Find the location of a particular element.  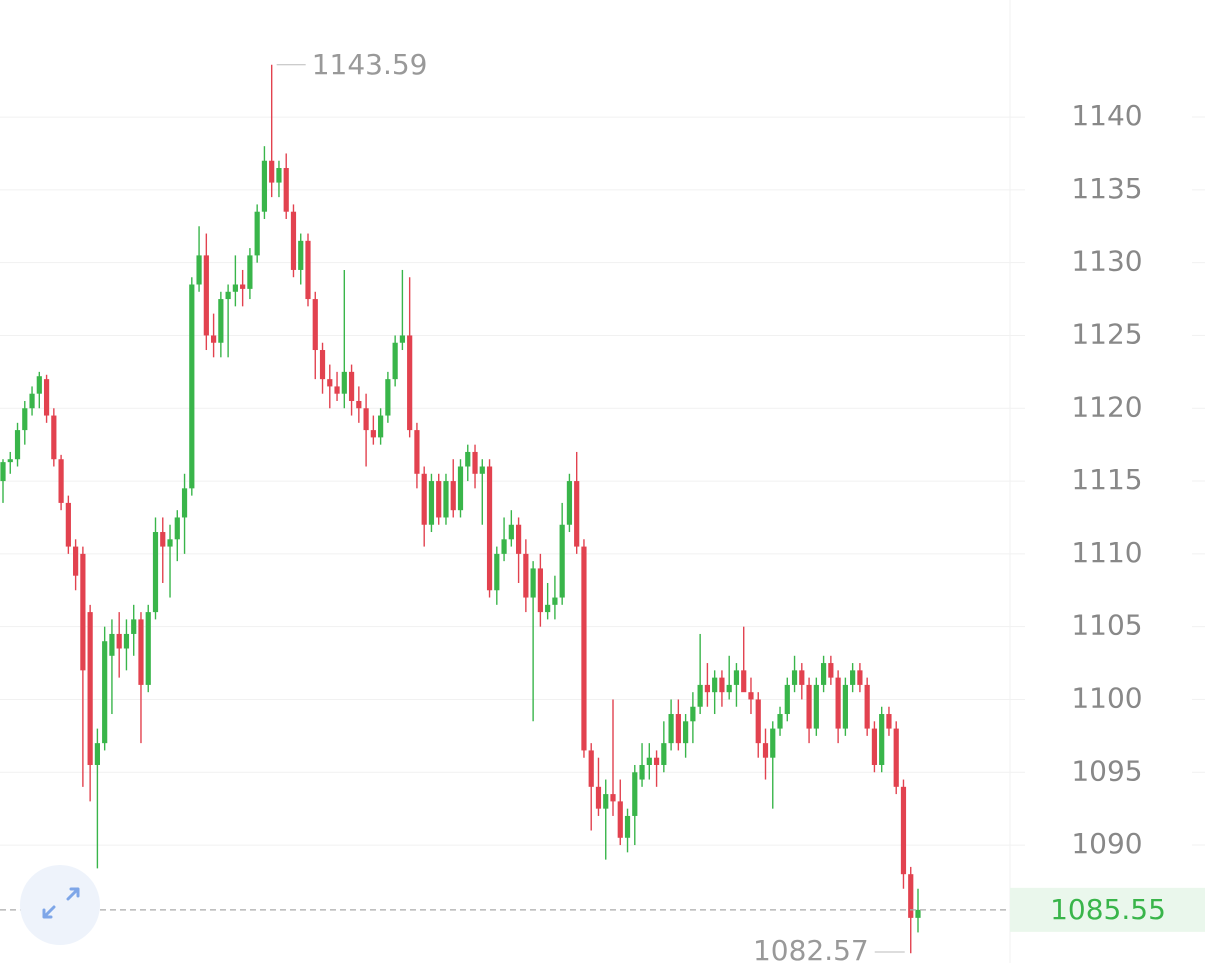

expand-circle is located at coordinates (60, 905).